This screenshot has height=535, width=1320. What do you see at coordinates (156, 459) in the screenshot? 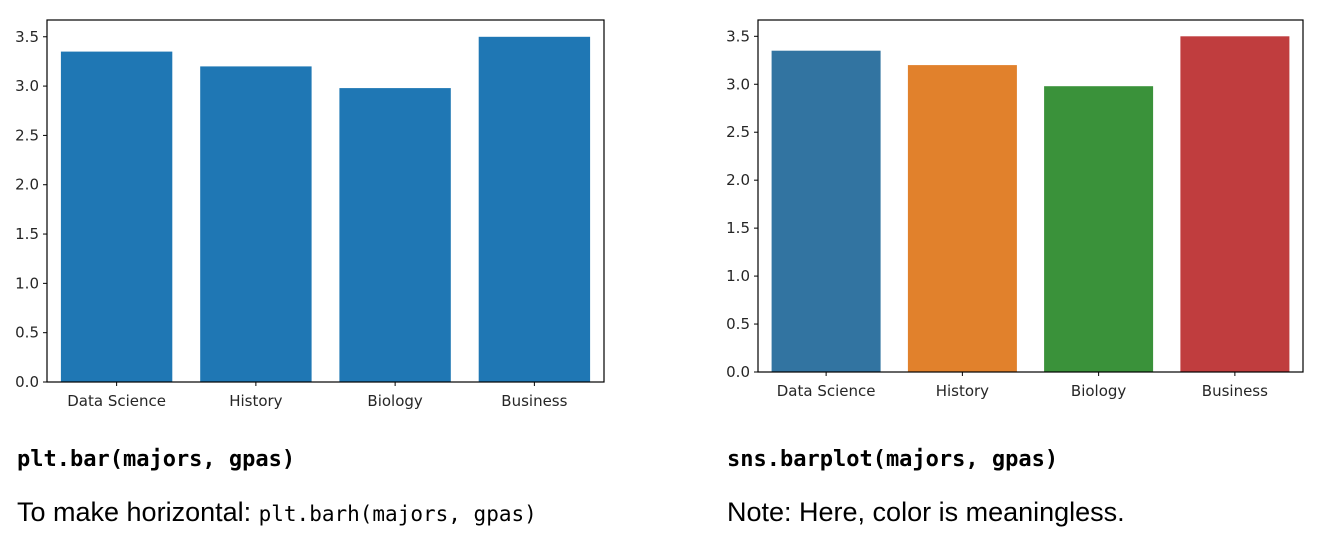
I see `left-code-caption: plt.bar(majors, gpas)` at bounding box center [156, 459].